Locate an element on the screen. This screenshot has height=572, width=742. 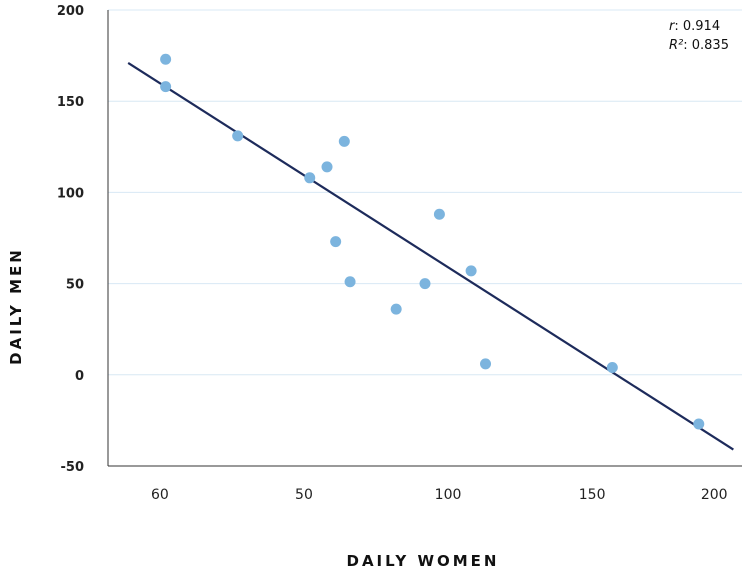
r2-stat: R²: 0.835 is located at coordinates (699, 45).